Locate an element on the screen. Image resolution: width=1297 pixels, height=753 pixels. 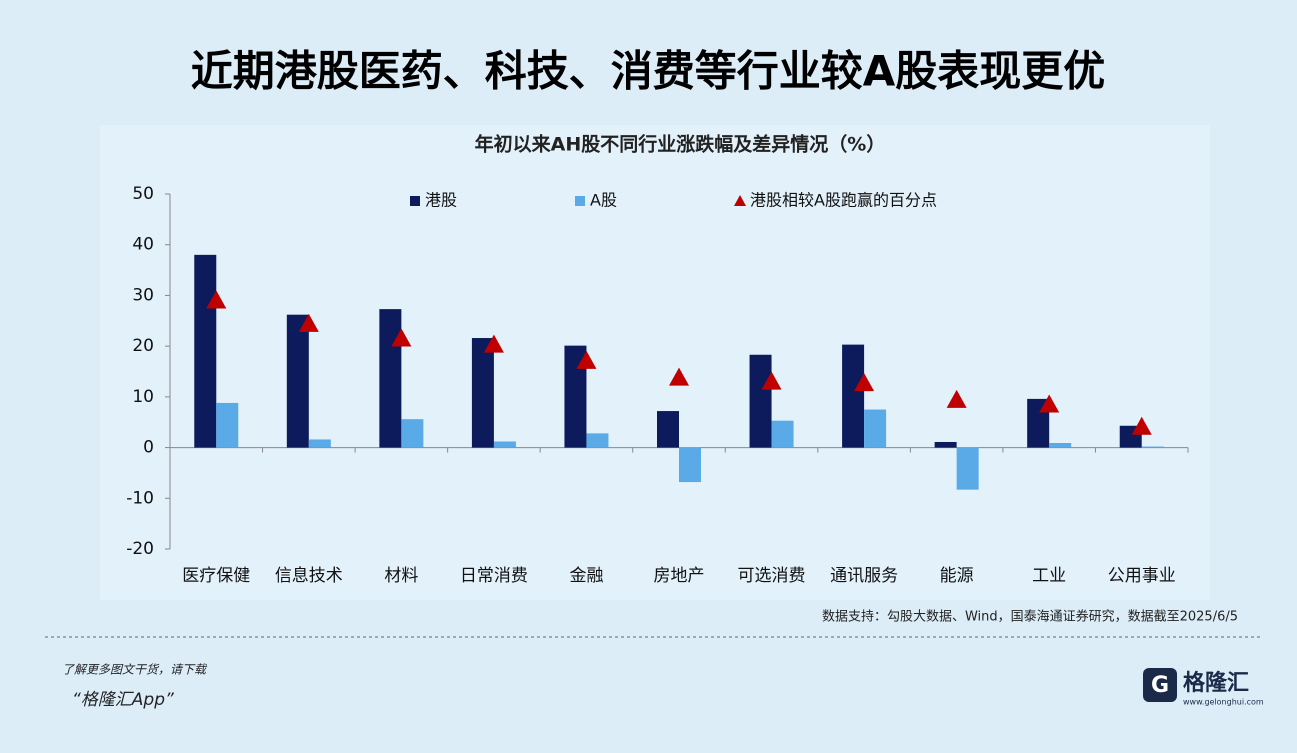
y-tick-label: 40 is located at coordinates (143, 245).